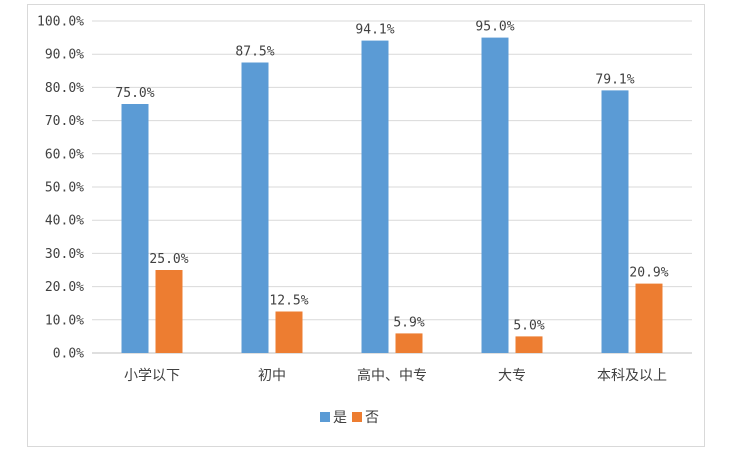  I want to click on y-tick-label: 50.0%, so click(64, 188).